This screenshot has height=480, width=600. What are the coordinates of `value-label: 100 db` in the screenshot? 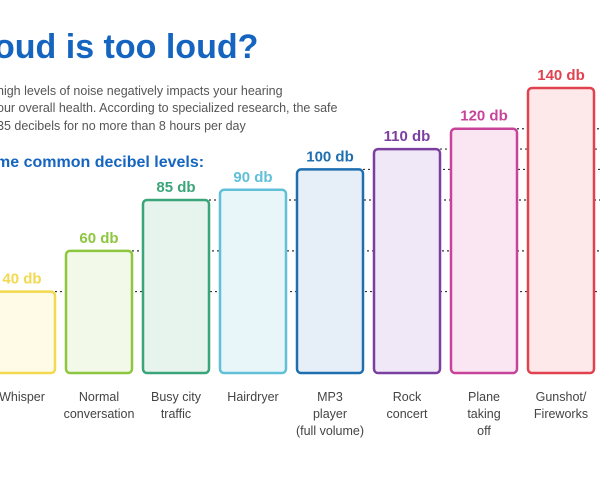 It's located at (330, 156).